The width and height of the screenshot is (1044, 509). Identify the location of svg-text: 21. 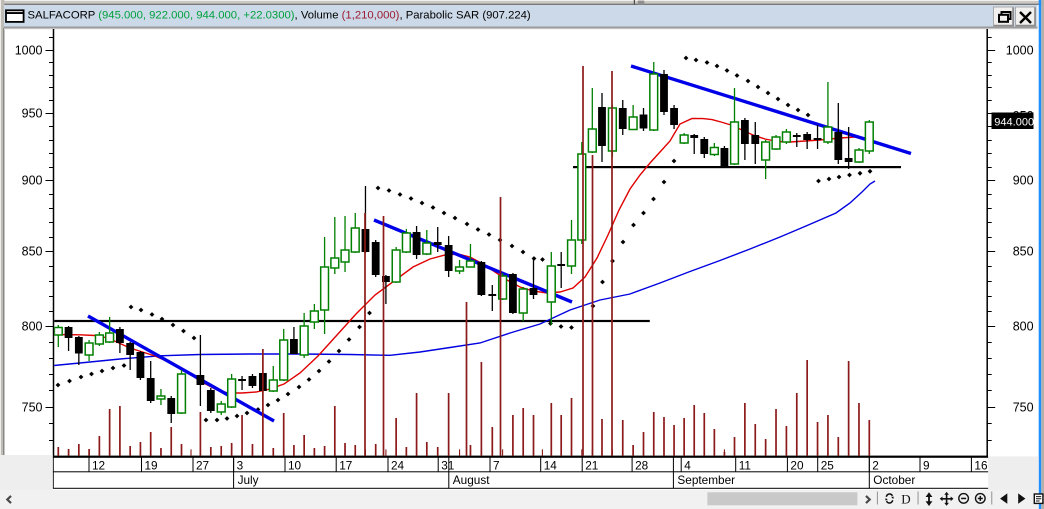
(591, 465).